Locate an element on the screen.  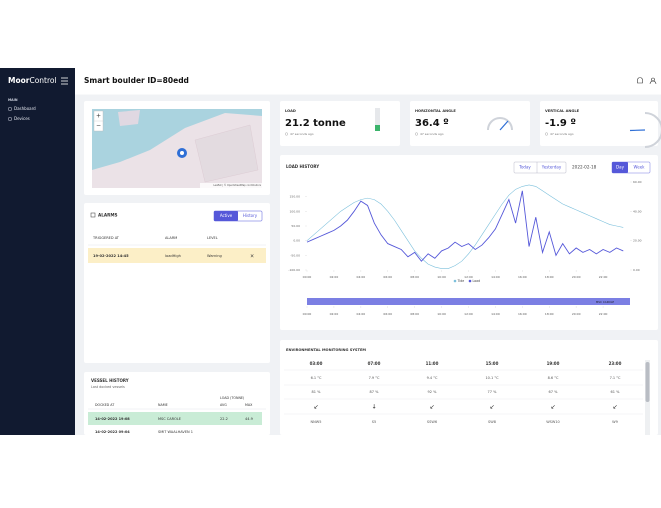
column-header: TRIGGERED AT is located at coordinates (106, 238).